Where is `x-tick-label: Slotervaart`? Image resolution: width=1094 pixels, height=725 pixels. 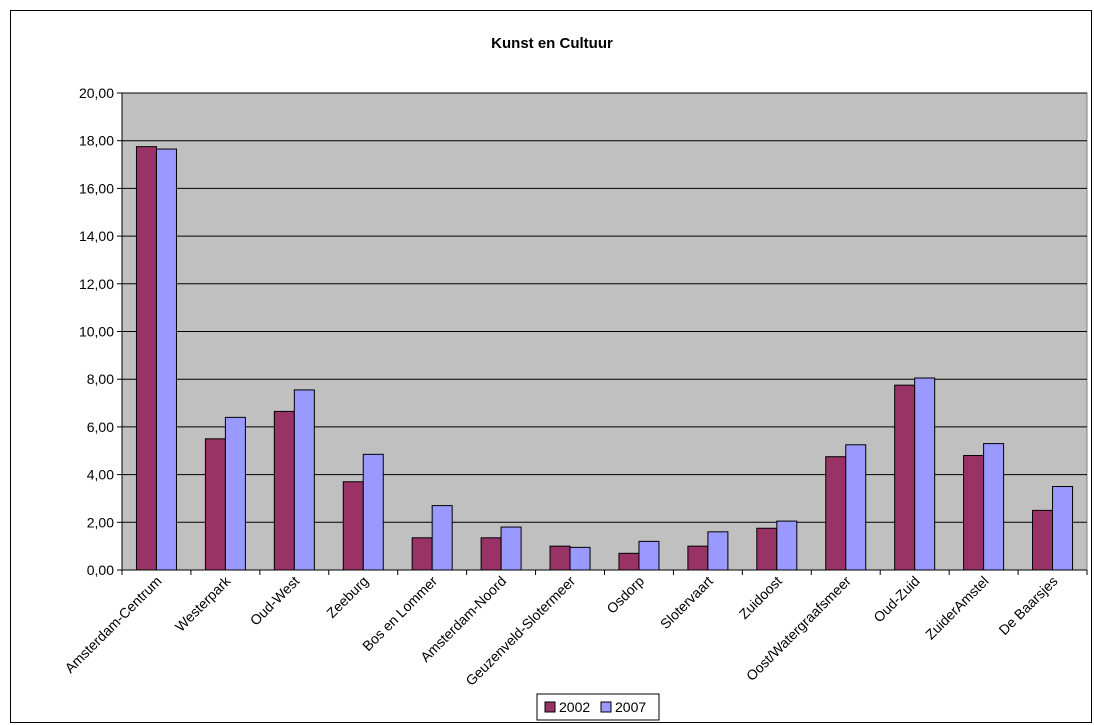 x-tick-label: Slotervaart is located at coordinates (686, 602).